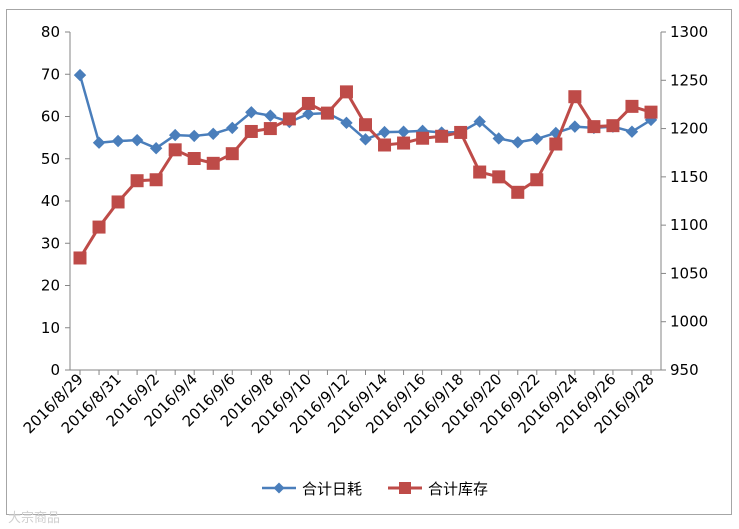 The image size is (739, 529). I want to click on y-right-tick-label: 1000, so click(689, 322).